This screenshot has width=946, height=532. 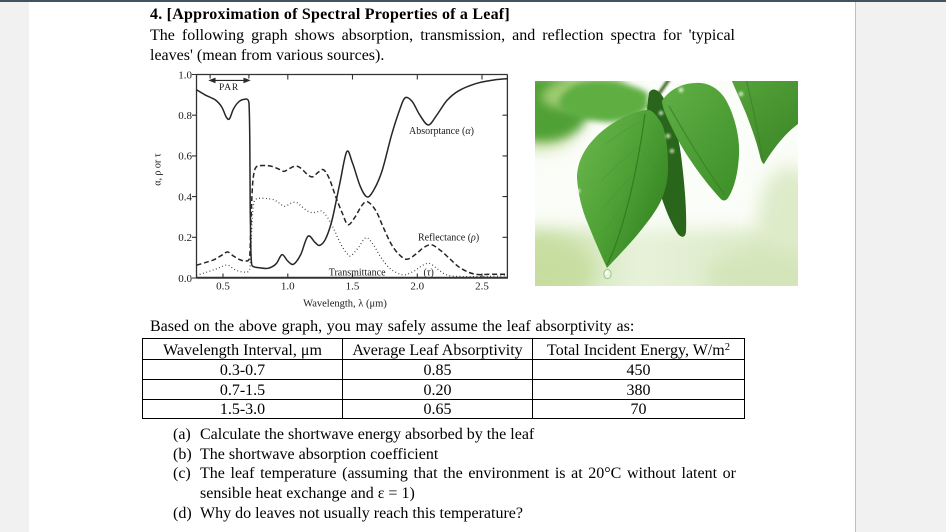 What do you see at coordinates (185, 116) in the screenshot?
I see `svg-text: 0.8` at bounding box center [185, 116].